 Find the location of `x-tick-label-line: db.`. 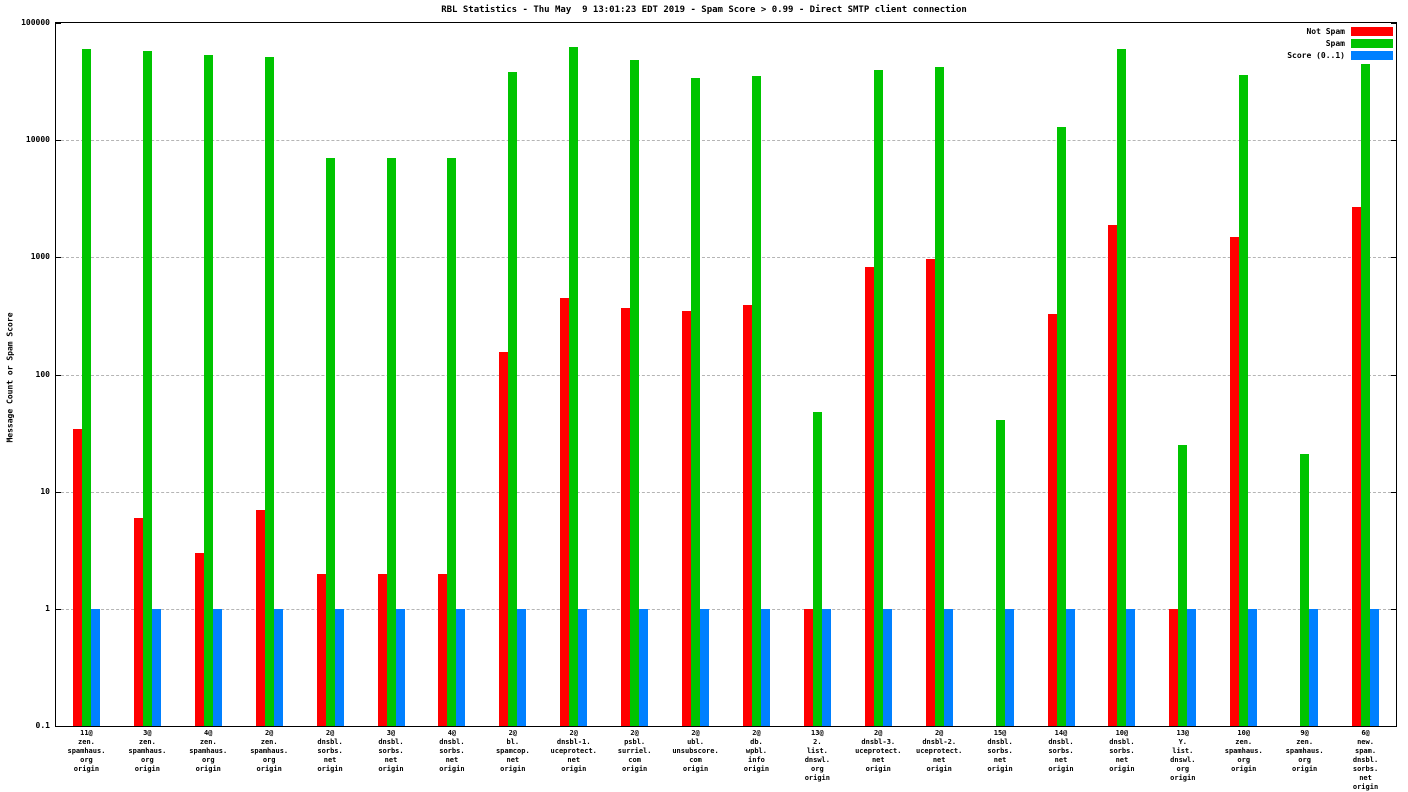

x-tick-label-line: db. is located at coordinates (756, 742).